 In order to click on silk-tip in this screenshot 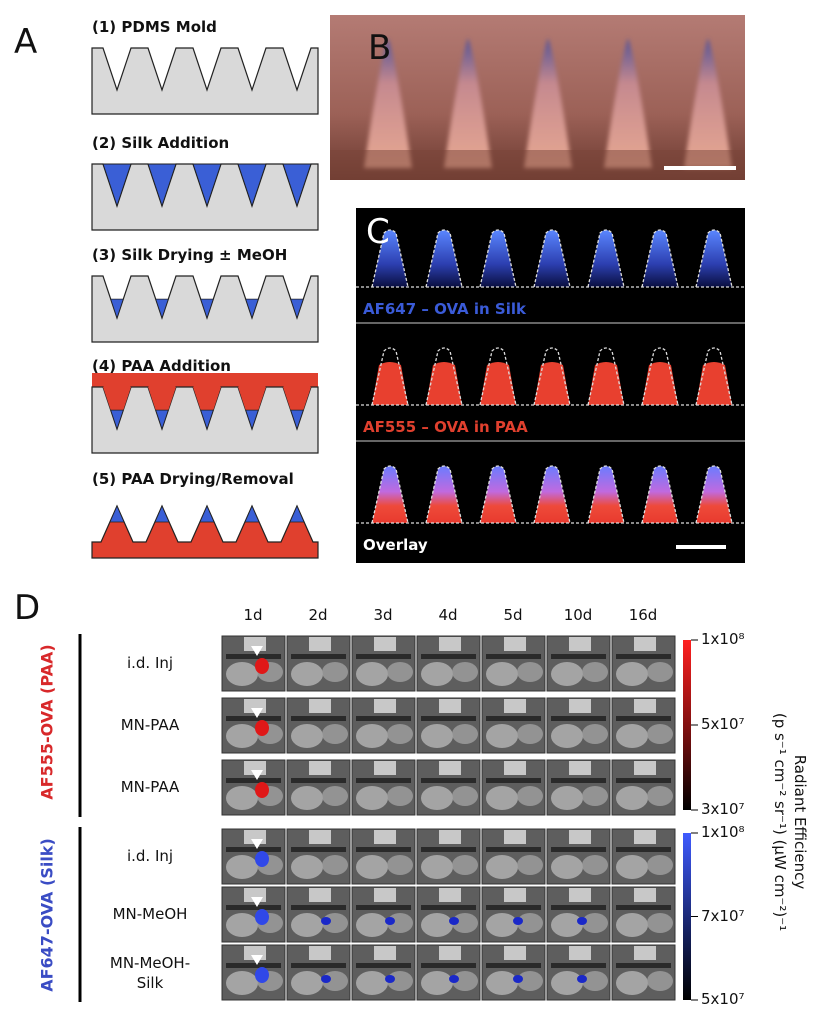, I will do `click(297, 514)`.